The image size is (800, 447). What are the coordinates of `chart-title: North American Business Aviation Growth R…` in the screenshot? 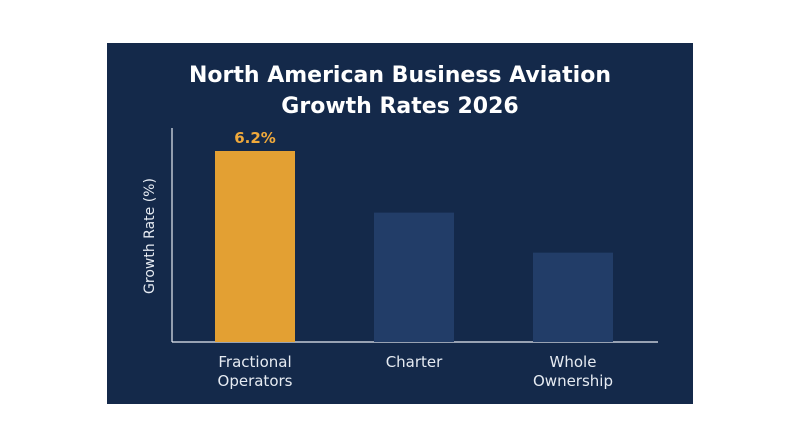 It's located at (400, 91).